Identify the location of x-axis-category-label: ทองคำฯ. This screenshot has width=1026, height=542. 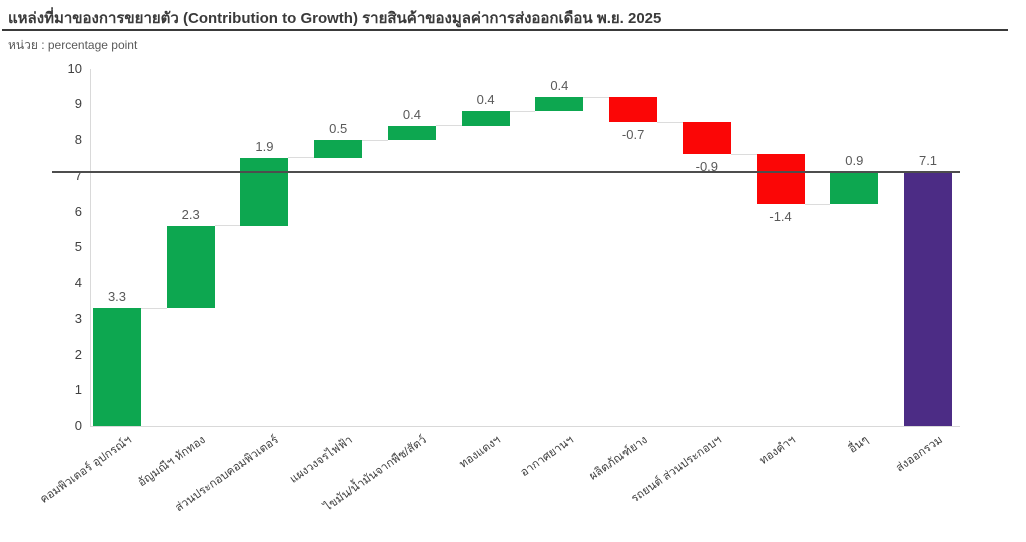
(777, 451).